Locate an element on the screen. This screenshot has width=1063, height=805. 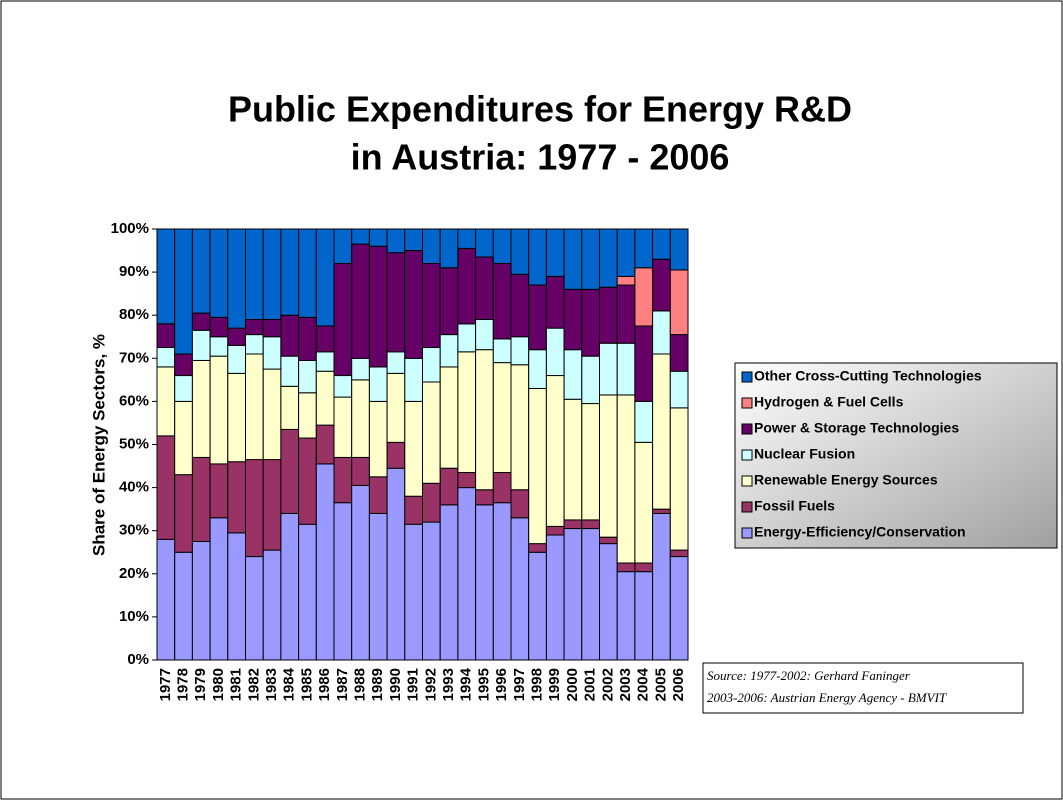
x-tick-label: 1981 is located at coordinates (236, 684).